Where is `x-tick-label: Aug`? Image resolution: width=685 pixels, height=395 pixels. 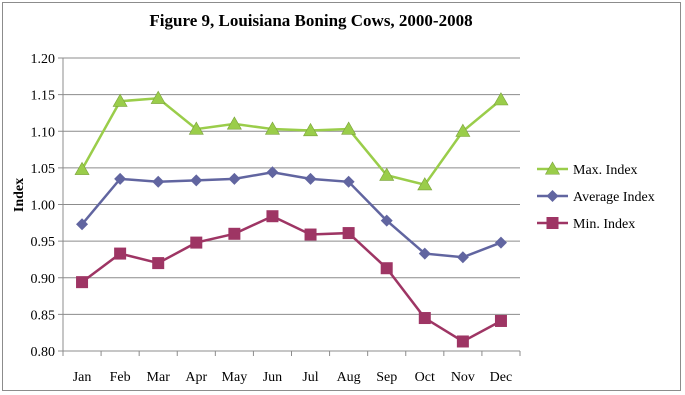 x-tick-label: Aug is located at coordinates (349, 377).